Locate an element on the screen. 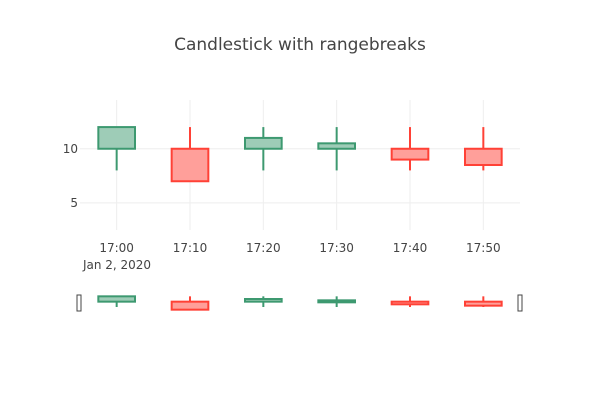  candles is located at coordinates (300, 154).